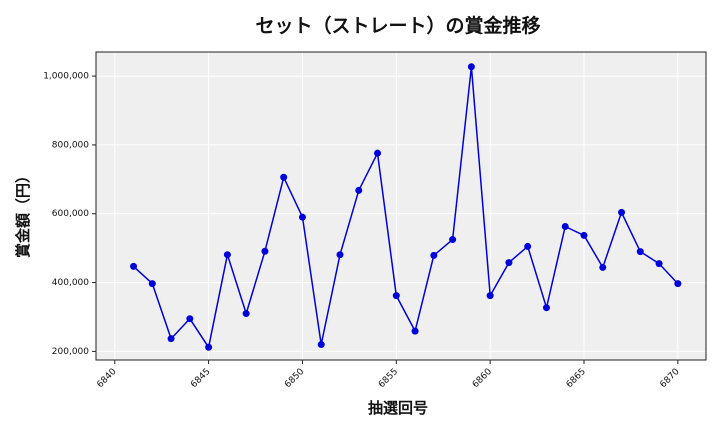 The height and width of the screenshot is (432, 720). What do you see at coordinates (23, 213) in the screenshot?
I see `y-axis-label: 賞金額（円）` at bounding box center [23, 213].